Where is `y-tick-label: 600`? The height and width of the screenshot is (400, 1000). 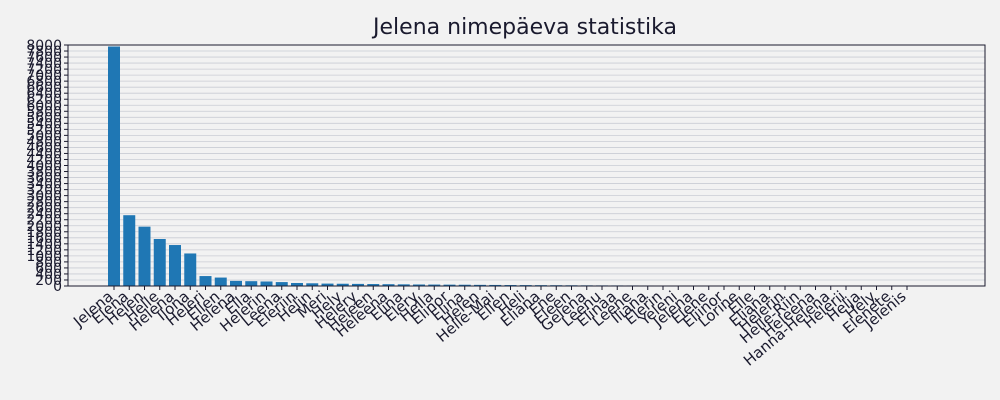 y-tick-label: 600 is located at coordinates (48, 269).